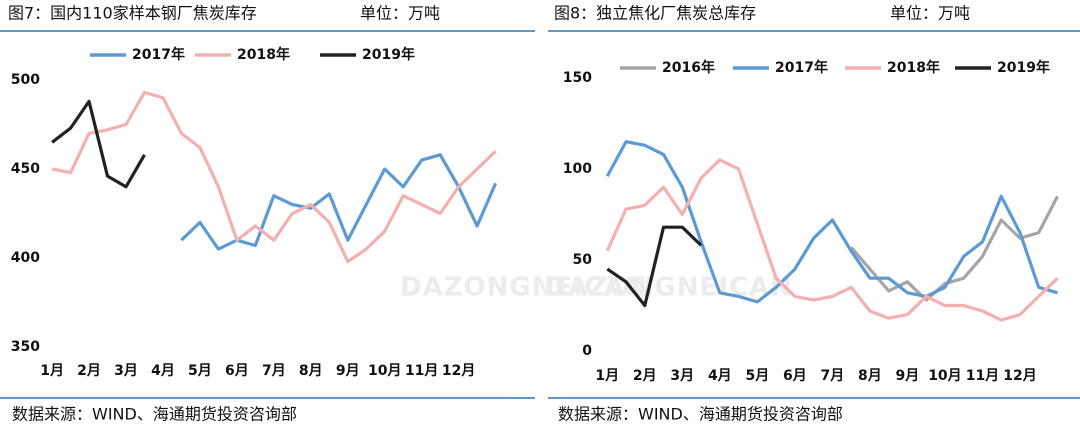 The width and height of the screenshot is (1080, 437). What do you see at coordinates (25, 258) in the screenshot?
I see `y-tick-label: 400` at bounding box center [25, 258].